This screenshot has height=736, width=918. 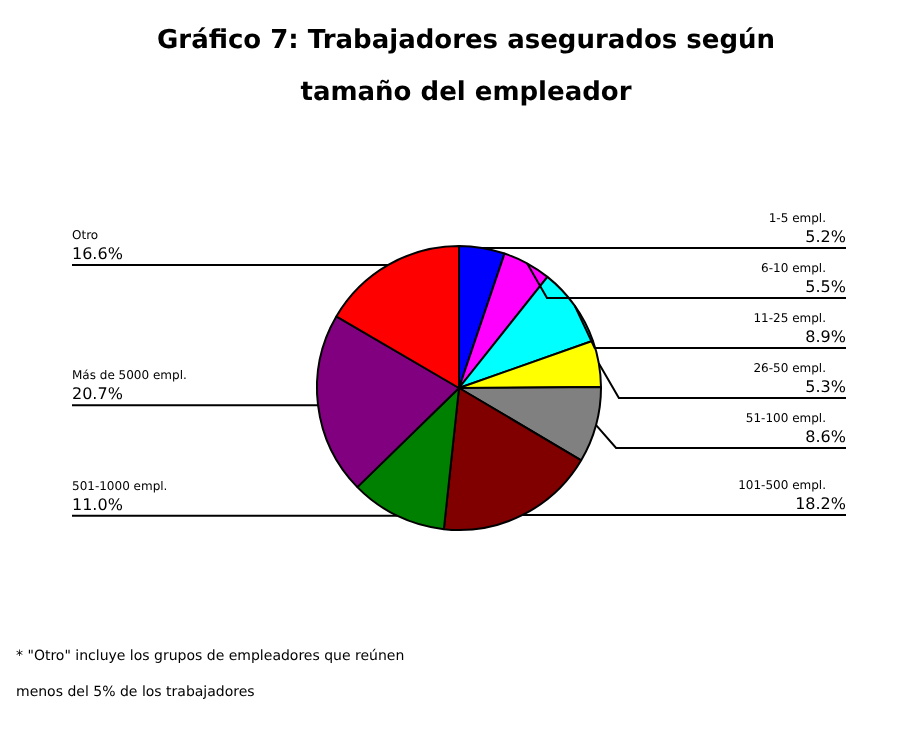 What do you see at coordinates (821, 503) in the screenshot?
I see `data-label: 18.2%` at bounding box center [821, 503].